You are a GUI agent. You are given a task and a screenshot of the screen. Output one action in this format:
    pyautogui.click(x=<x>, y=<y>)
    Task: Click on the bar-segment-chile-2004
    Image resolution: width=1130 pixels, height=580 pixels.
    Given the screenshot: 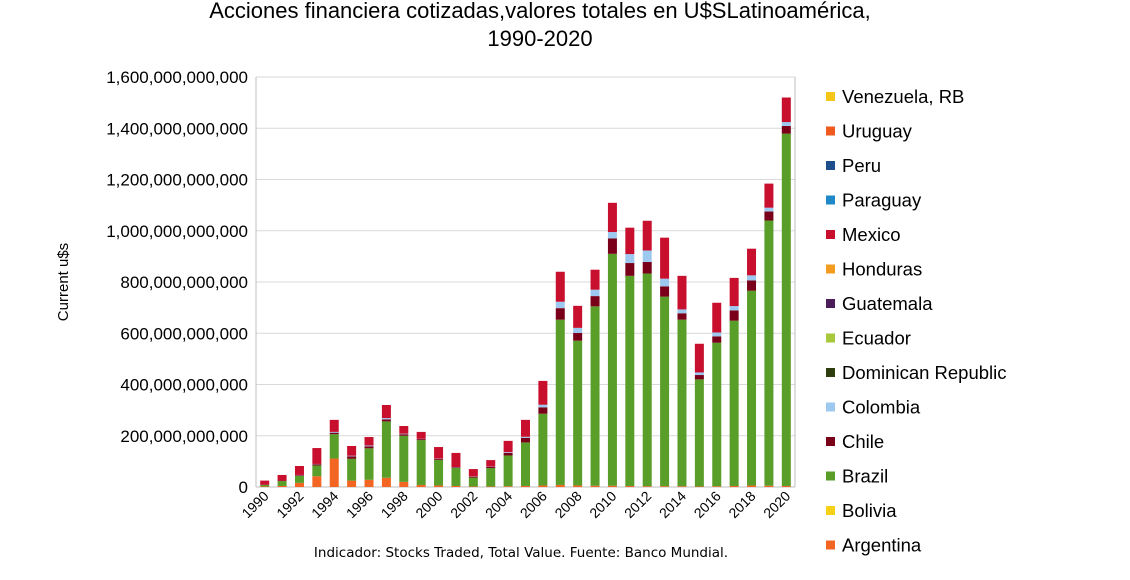 What is the action you would take?
    pyautogui.click(x=508, y=454)
    